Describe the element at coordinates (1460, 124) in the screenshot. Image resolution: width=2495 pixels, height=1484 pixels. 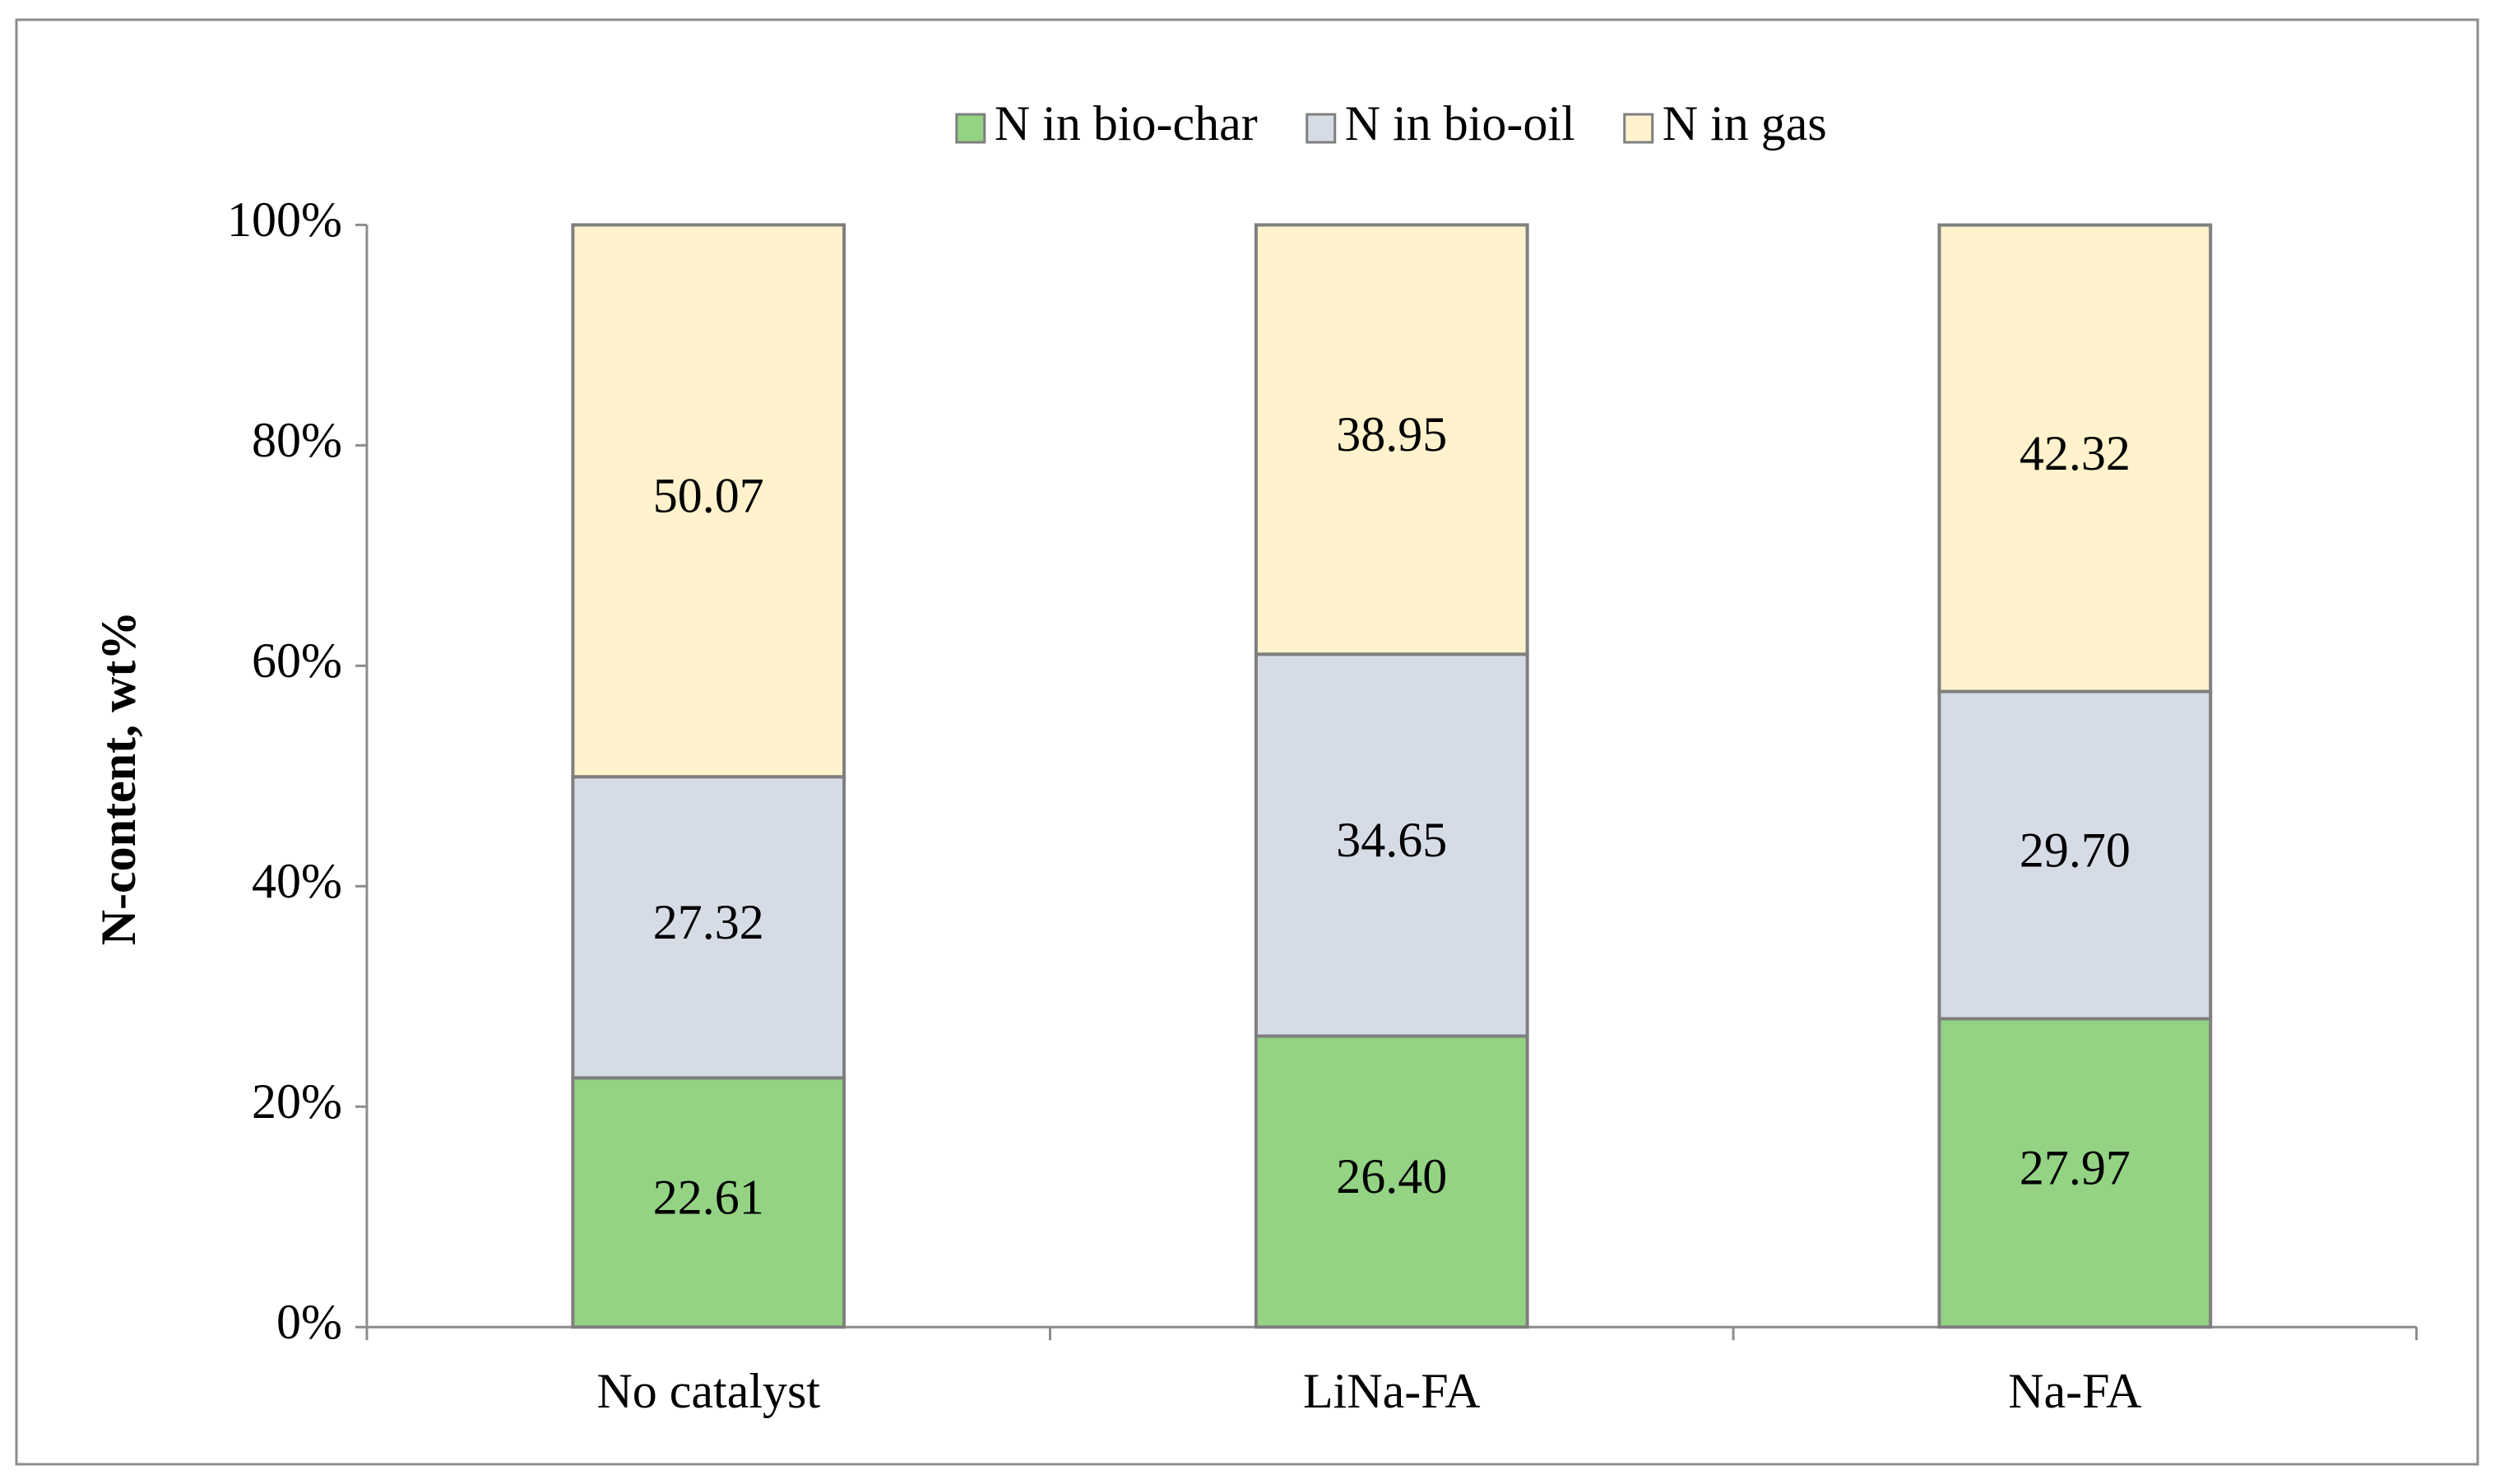
I see `legend-label: N in bio-oil` at that location.